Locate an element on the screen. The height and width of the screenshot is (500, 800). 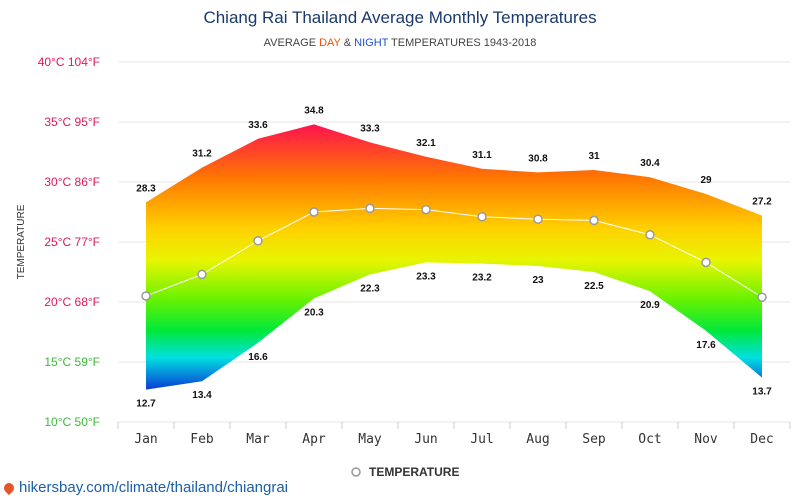
average-temperature-line is located at coordinates (454, 252).